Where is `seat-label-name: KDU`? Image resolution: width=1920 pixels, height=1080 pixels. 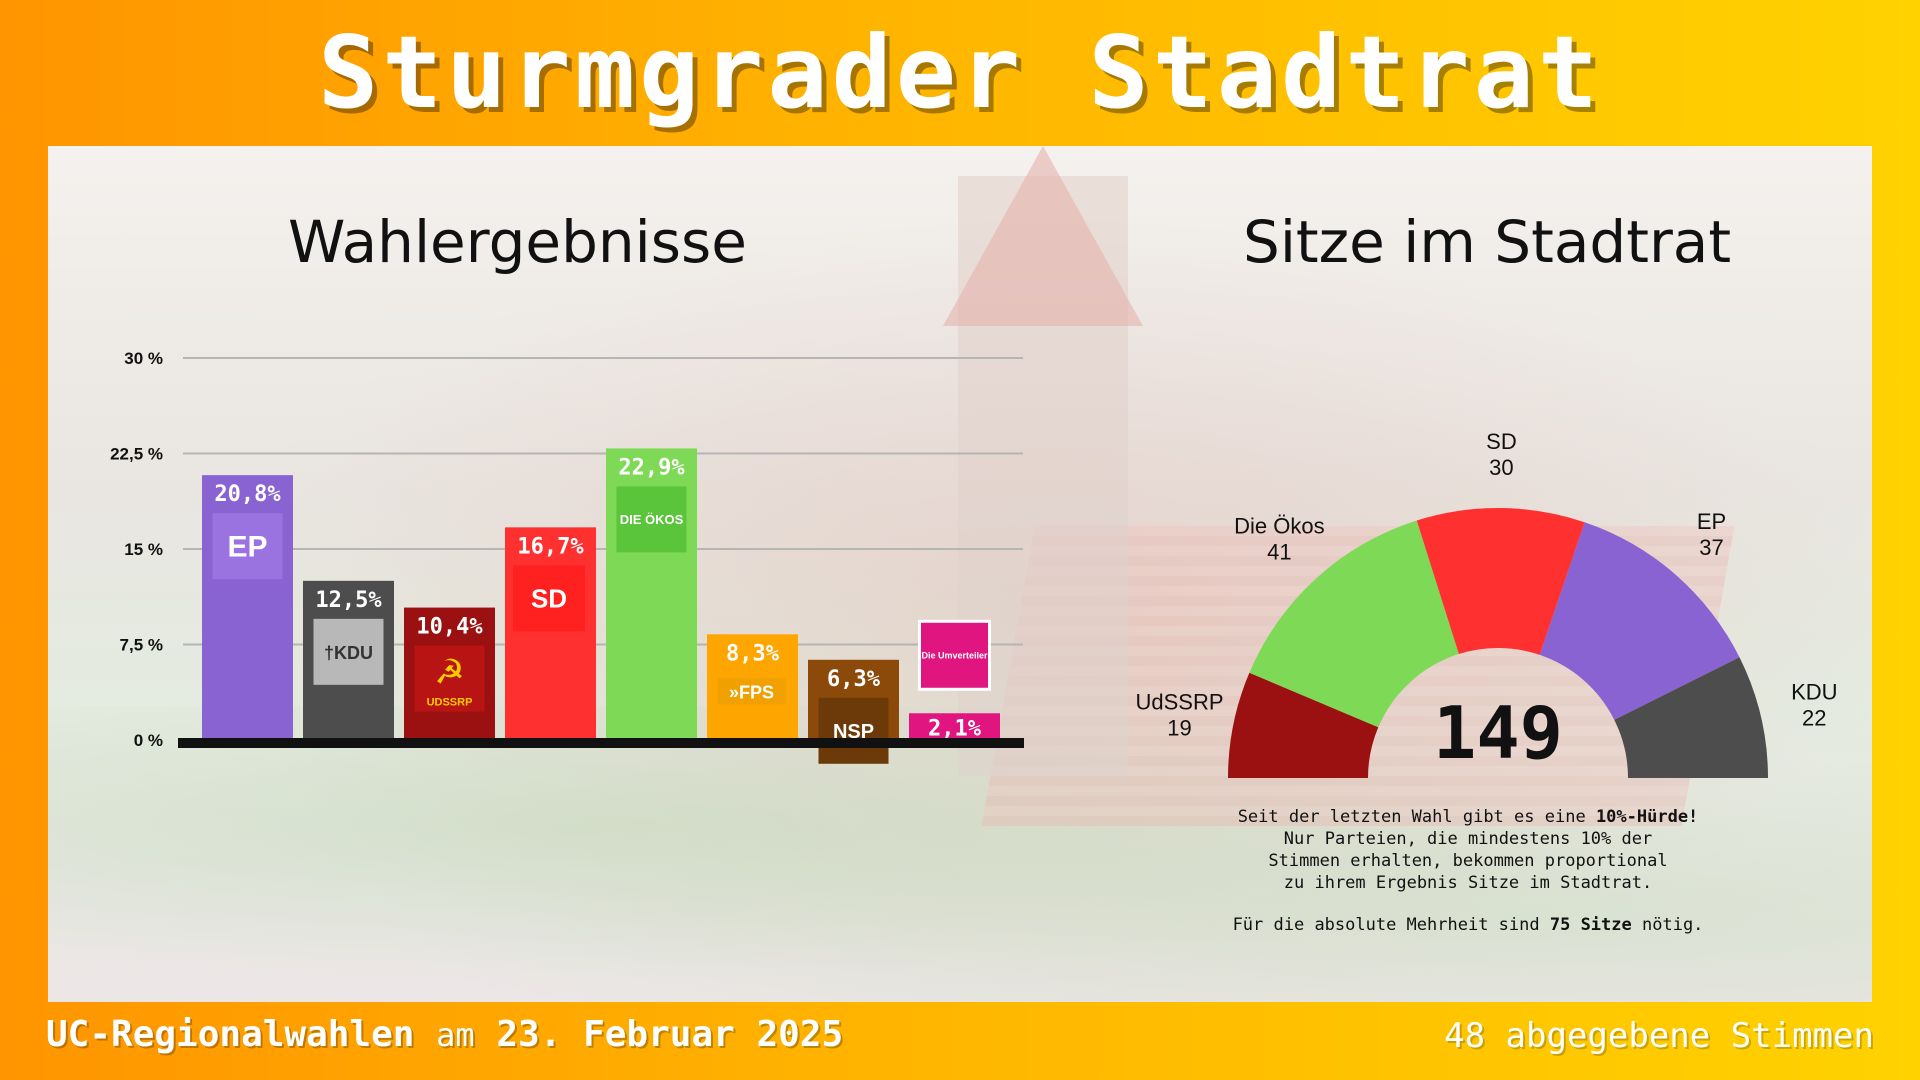 seat-label-name: KDU is located at coordinates (1814, 691).